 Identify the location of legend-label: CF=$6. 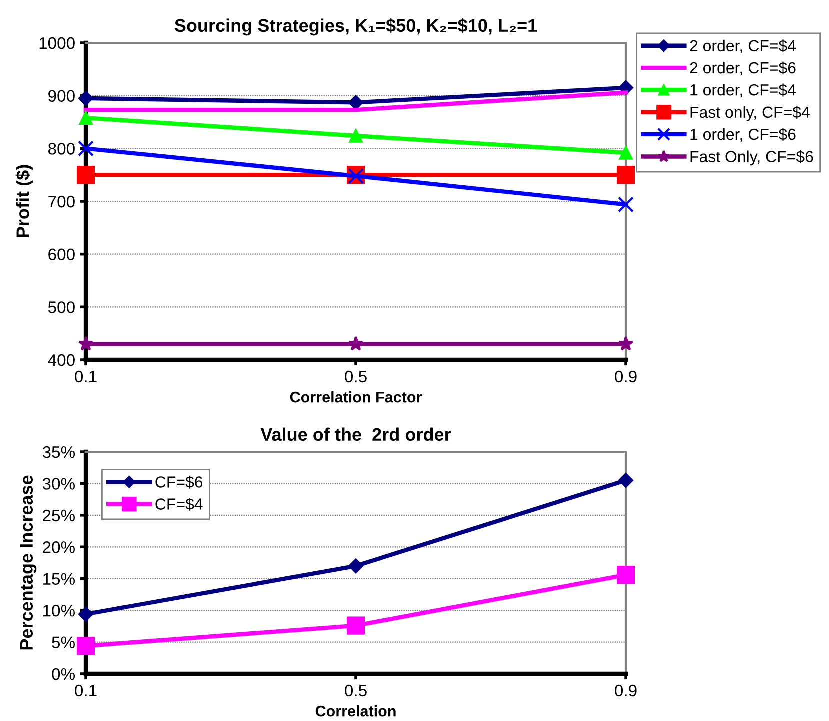
(179, 482).